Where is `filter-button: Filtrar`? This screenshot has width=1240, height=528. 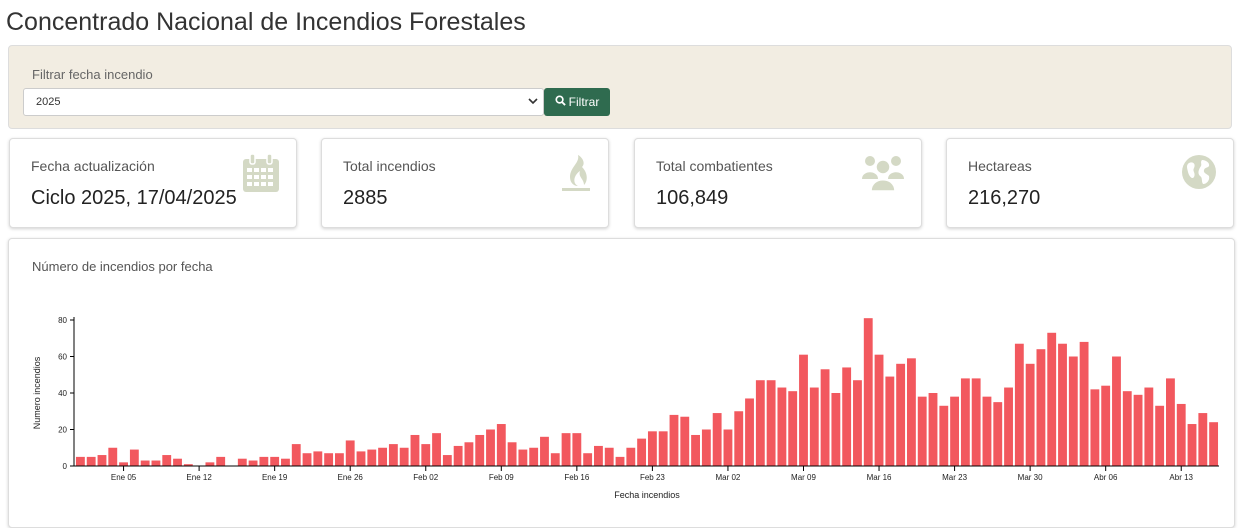 filter-button: Filtrar is located at coordinates (577, 102).